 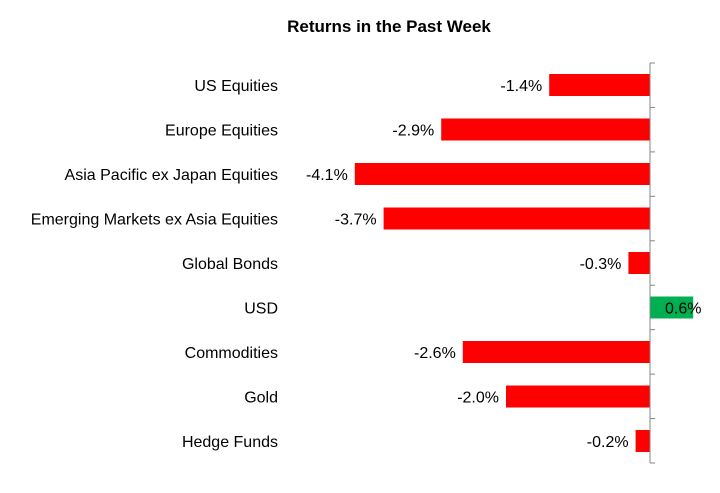 What do you see at coordinates (608, 442) in the screenshot?
I see `value-label-hedge-funds: -0.2%` at bounding box center [608, 442].